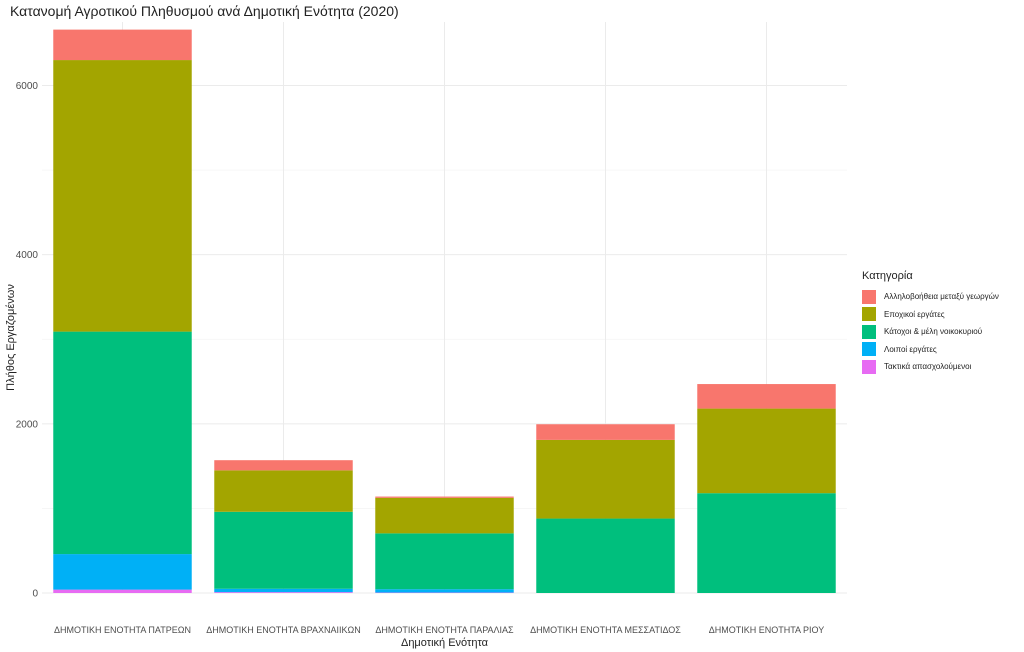  I want to click on legend-label: Λοιποί εργάτες, so click(910, 349).